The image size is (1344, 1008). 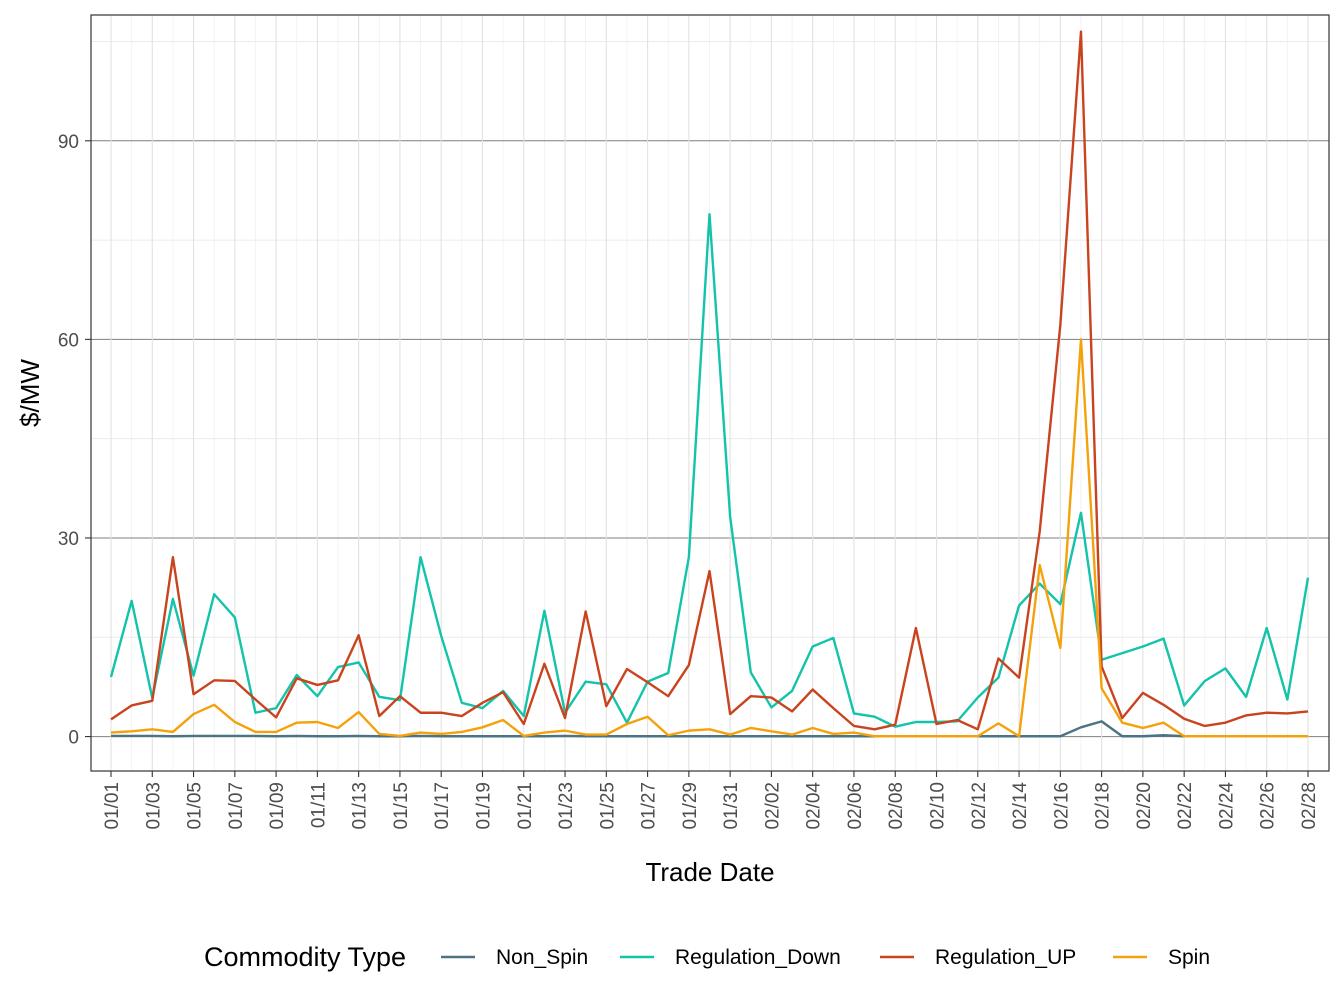 I want to click on x-tick-label: 01/05, so click(x=195, y=806).